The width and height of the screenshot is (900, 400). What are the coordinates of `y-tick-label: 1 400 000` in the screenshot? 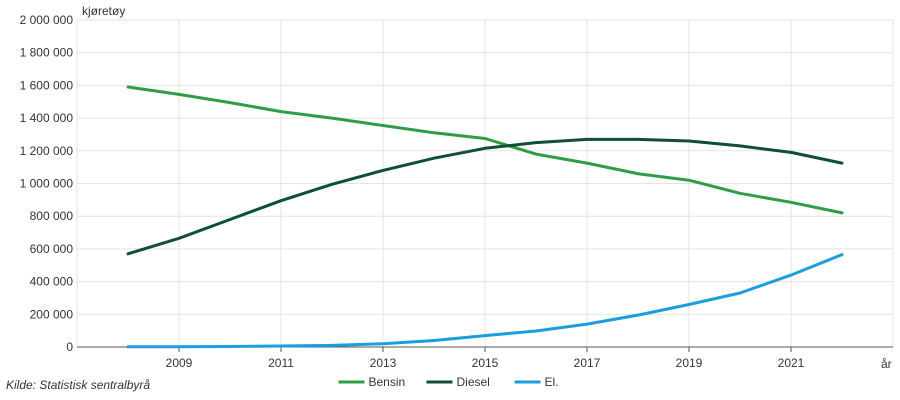 It's located at (47, 118).